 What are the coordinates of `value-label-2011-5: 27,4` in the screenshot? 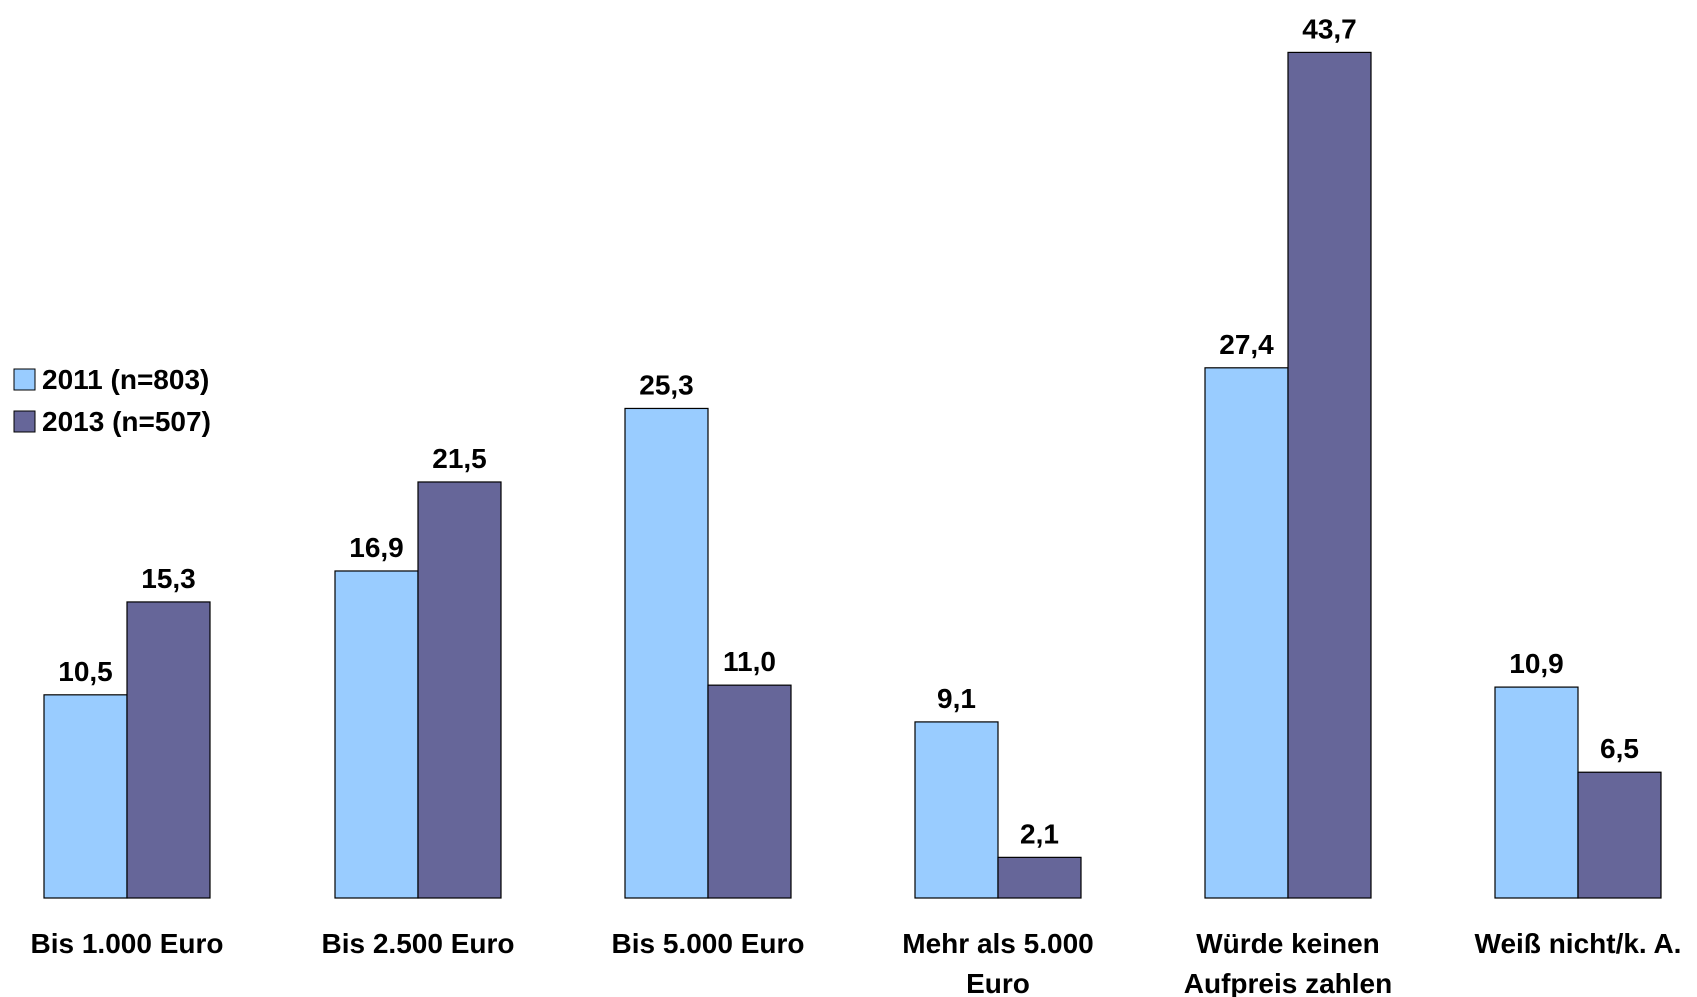 It's located at (1246, 344).